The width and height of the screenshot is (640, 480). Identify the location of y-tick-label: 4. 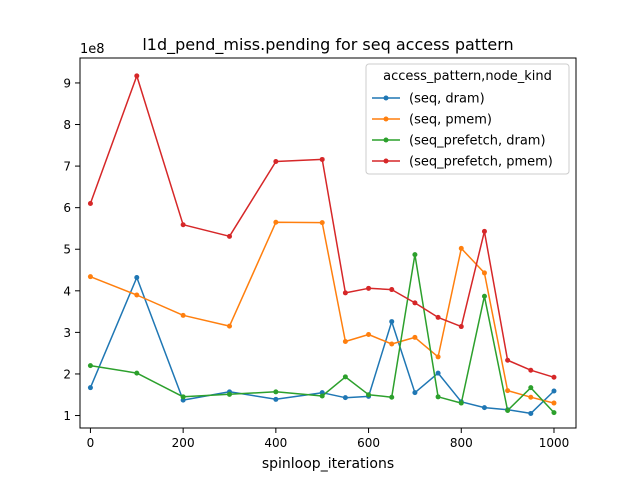
(67, 291).